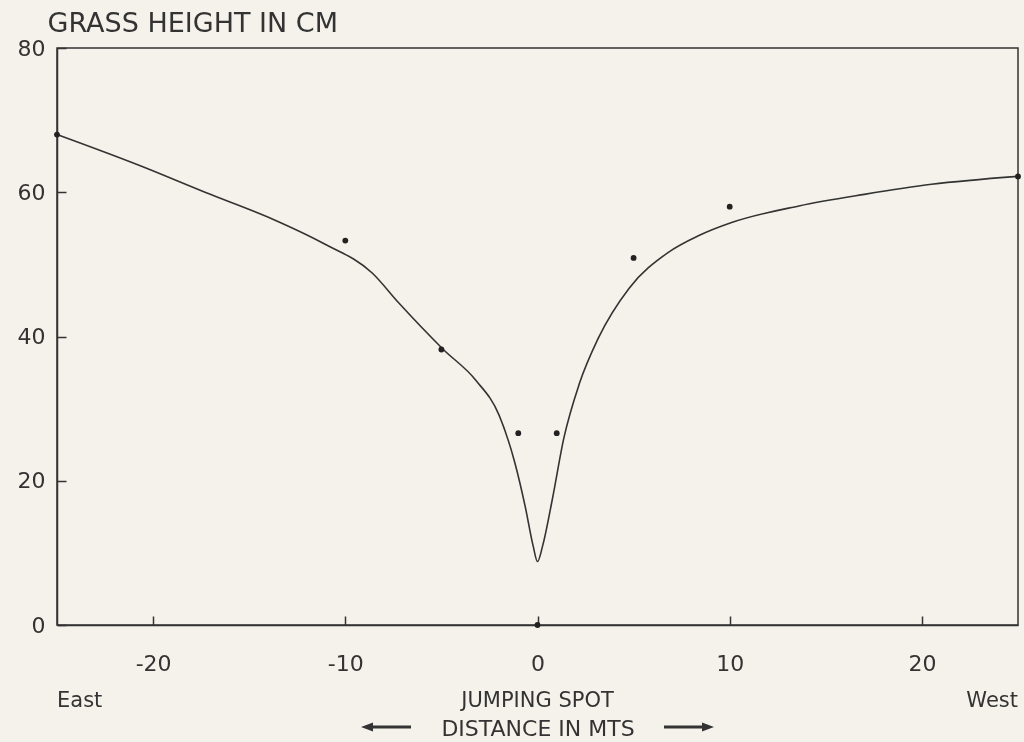  I want to click on text: JUMPING SPOT, so click(536, 700).